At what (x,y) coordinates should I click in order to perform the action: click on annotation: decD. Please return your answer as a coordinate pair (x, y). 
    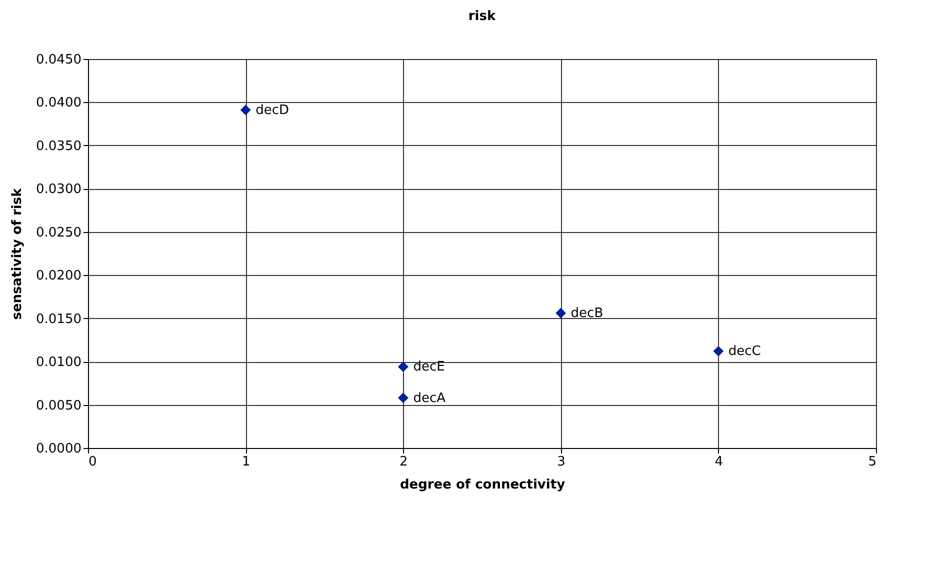
    Looking at the image, I should click on (273, 110).